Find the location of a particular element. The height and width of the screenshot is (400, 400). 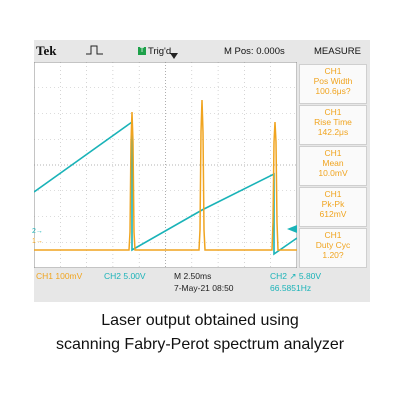

caption-line-2: scanning Fabry-Perot spectrum analyzer is located at coordinates (200, 344).